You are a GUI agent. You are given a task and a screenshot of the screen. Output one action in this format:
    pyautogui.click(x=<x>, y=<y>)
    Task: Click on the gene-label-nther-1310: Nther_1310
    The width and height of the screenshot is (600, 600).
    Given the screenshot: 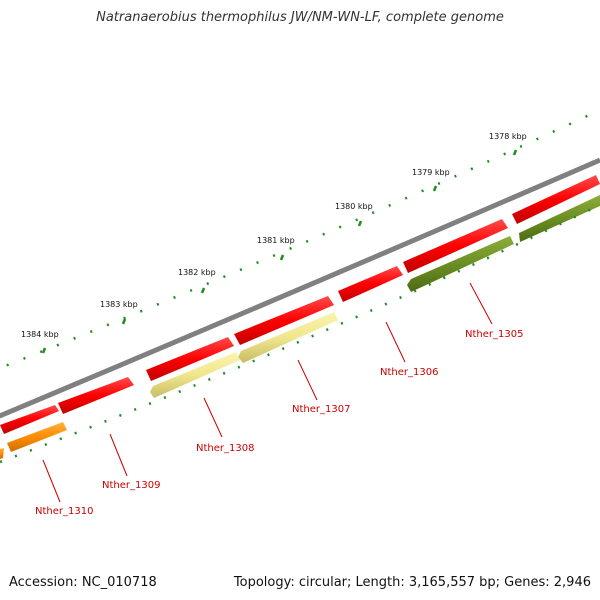 What is the action you would take?
    pyautogui.click(x=64, y=511)
    